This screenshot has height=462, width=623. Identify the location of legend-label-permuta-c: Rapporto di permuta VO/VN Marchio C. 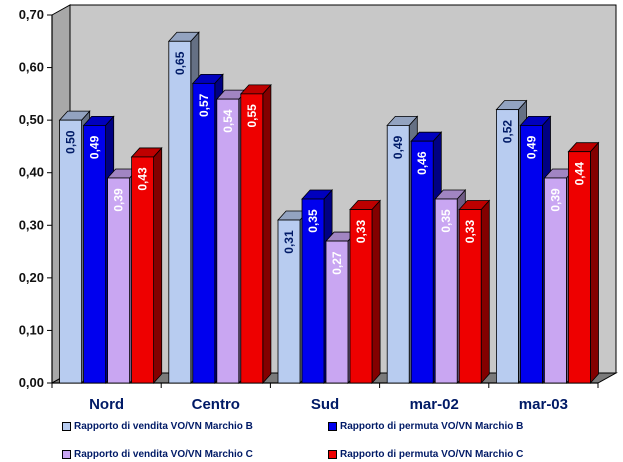
(432, 454).